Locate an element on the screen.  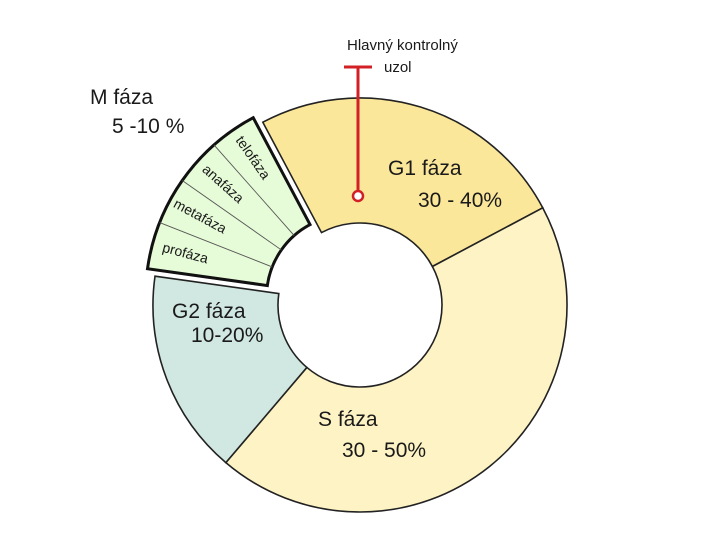
g1-phase-range: 30 - 40% is located at coordinates (460, 200).